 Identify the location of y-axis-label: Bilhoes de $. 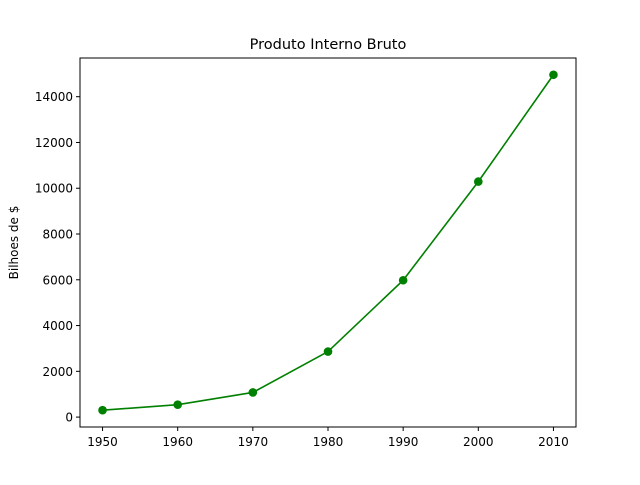
(14, 243).